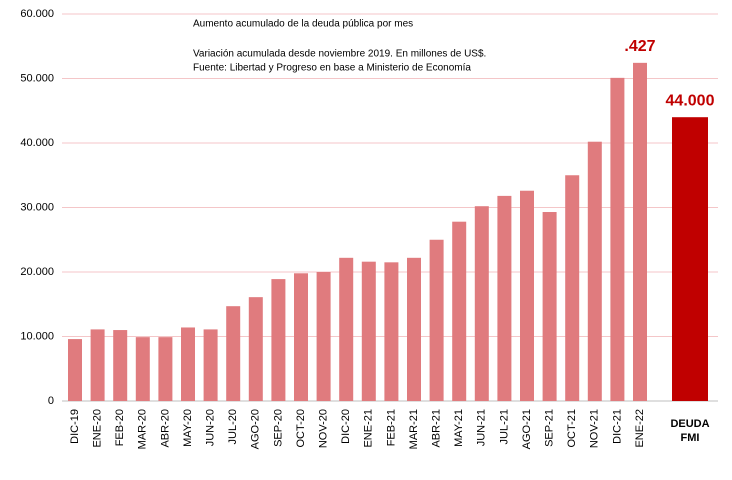 The height and width of the screenshot is (480, 732). Describe the element at coordinates (391, 427) in the screenshot. I see `x-tick-label: FEB-21` at that location.